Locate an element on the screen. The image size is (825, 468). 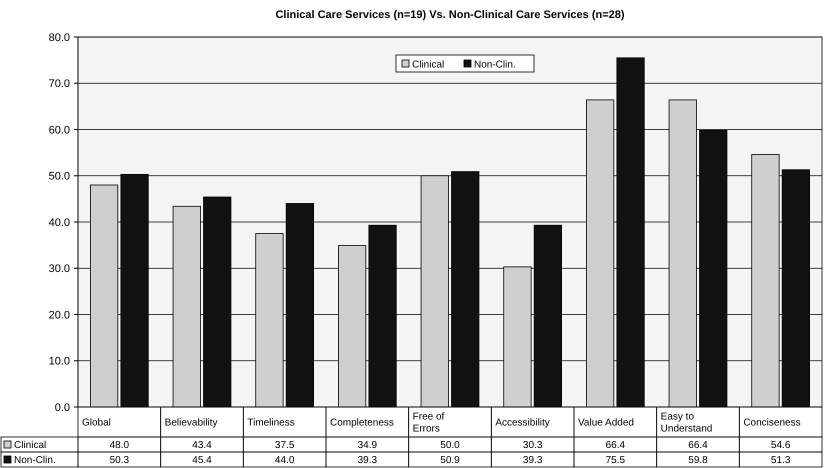
data-label: 30.3 is located at coordinates (532, 445).